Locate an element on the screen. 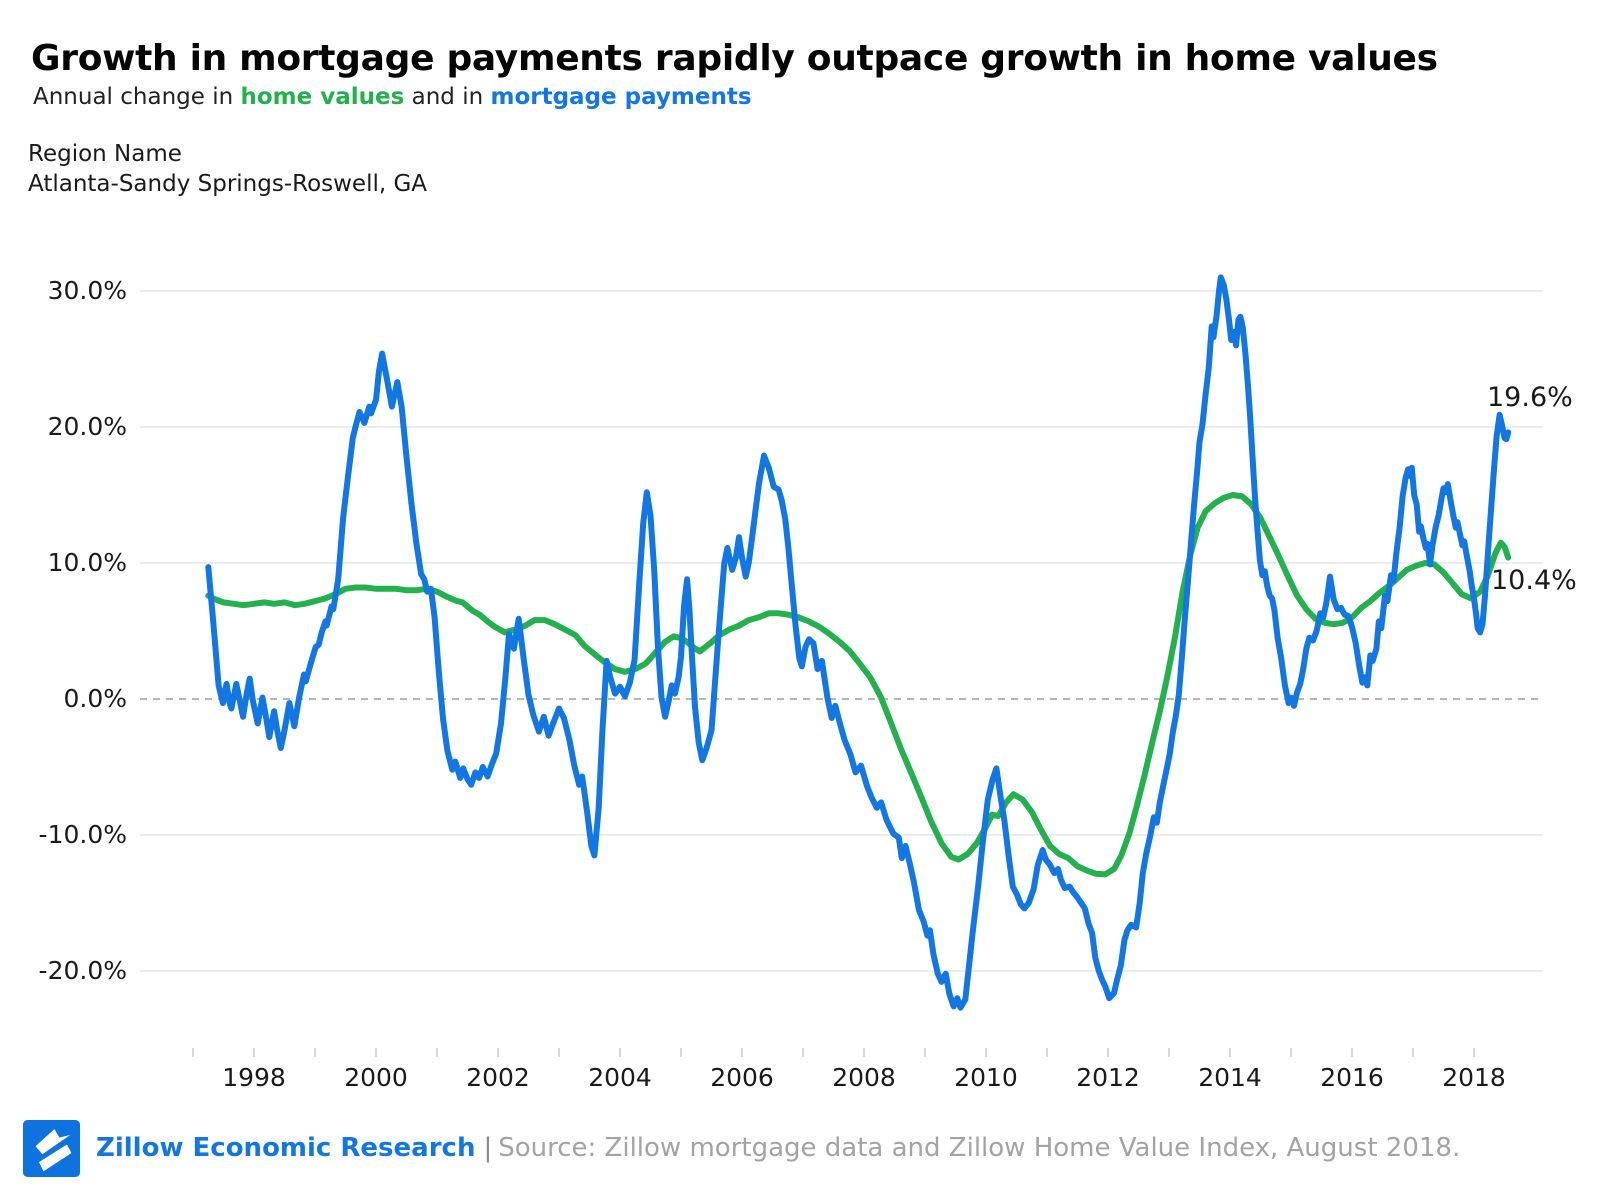 Image resolution: width=1598 pixels, height=1198 pixels. y-tick-label: 20.0% is located at coordinates (87, 426).